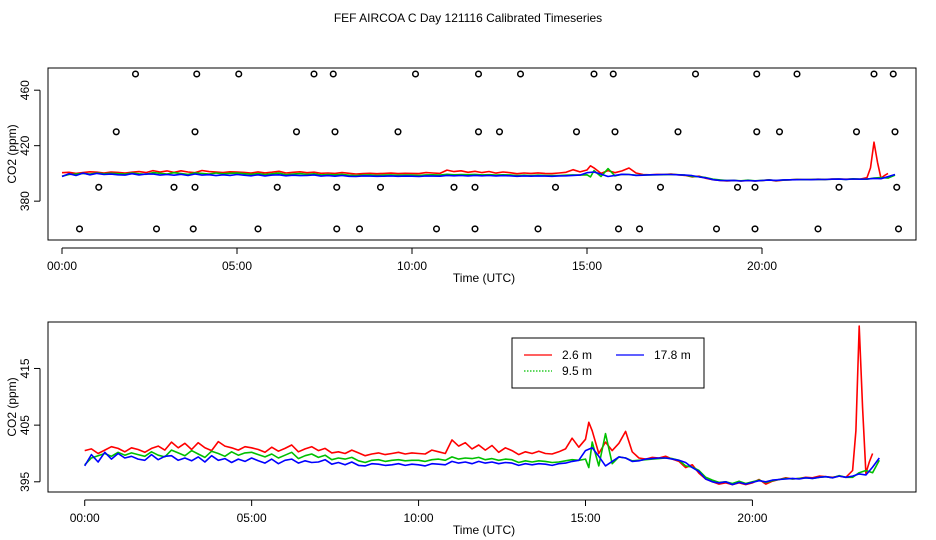  I want to click on legend-label-17-8m: 17.8 m, so click(672, 355).